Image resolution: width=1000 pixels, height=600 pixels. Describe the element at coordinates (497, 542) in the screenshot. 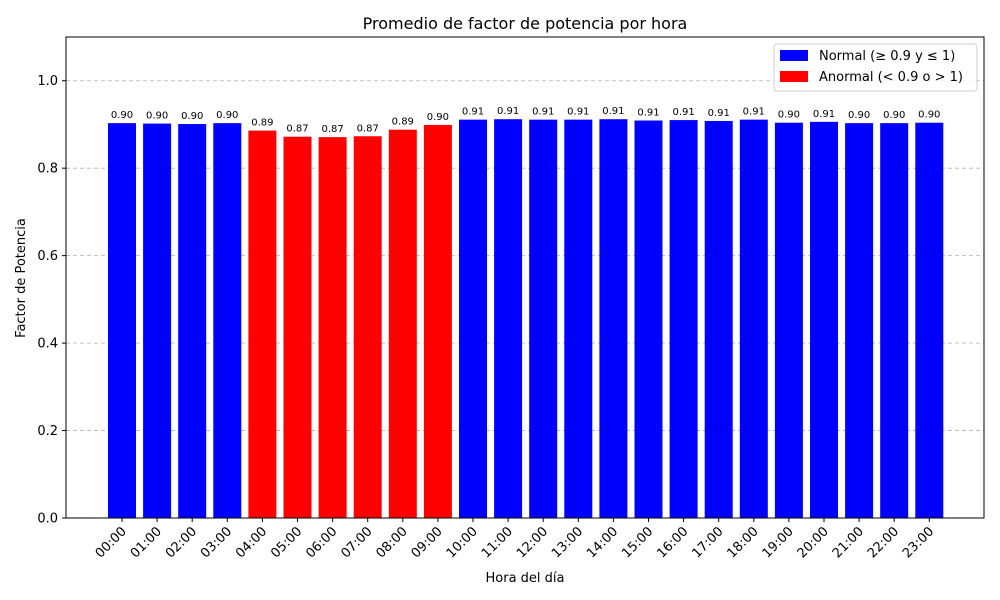

I see `x-tick-label: 11:00` at that location.